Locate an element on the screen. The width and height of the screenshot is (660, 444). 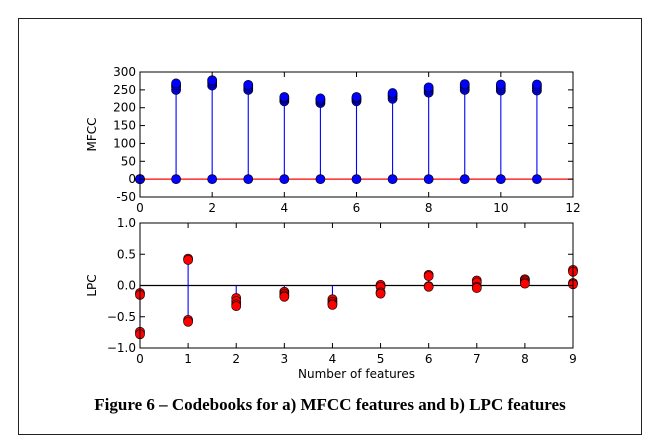
chart1-y-tick-label: 0 is located at coordinates (132, 179).